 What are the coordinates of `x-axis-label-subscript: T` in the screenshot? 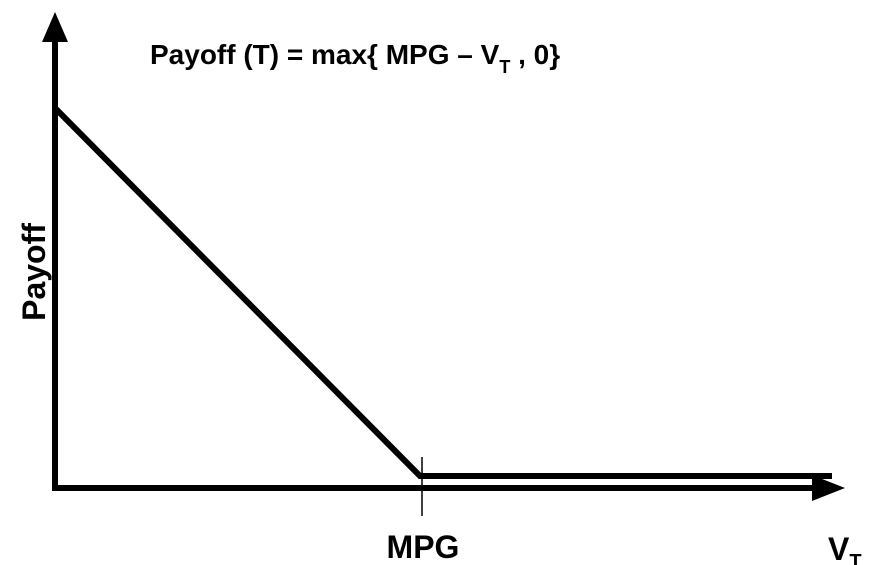 It's located at (855, 558).